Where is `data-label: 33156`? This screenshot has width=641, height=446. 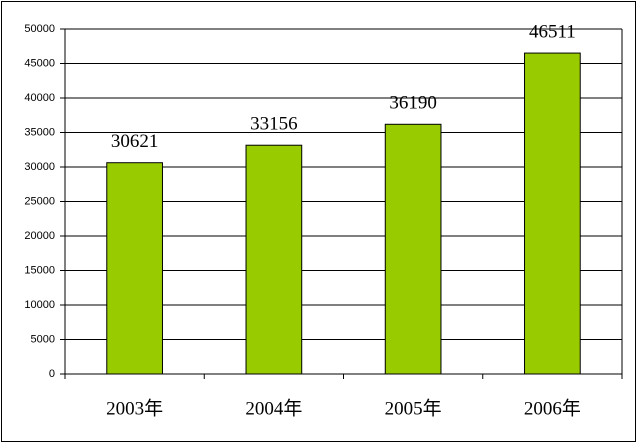
data-label: 33156 is located at coordinates (274, 124).